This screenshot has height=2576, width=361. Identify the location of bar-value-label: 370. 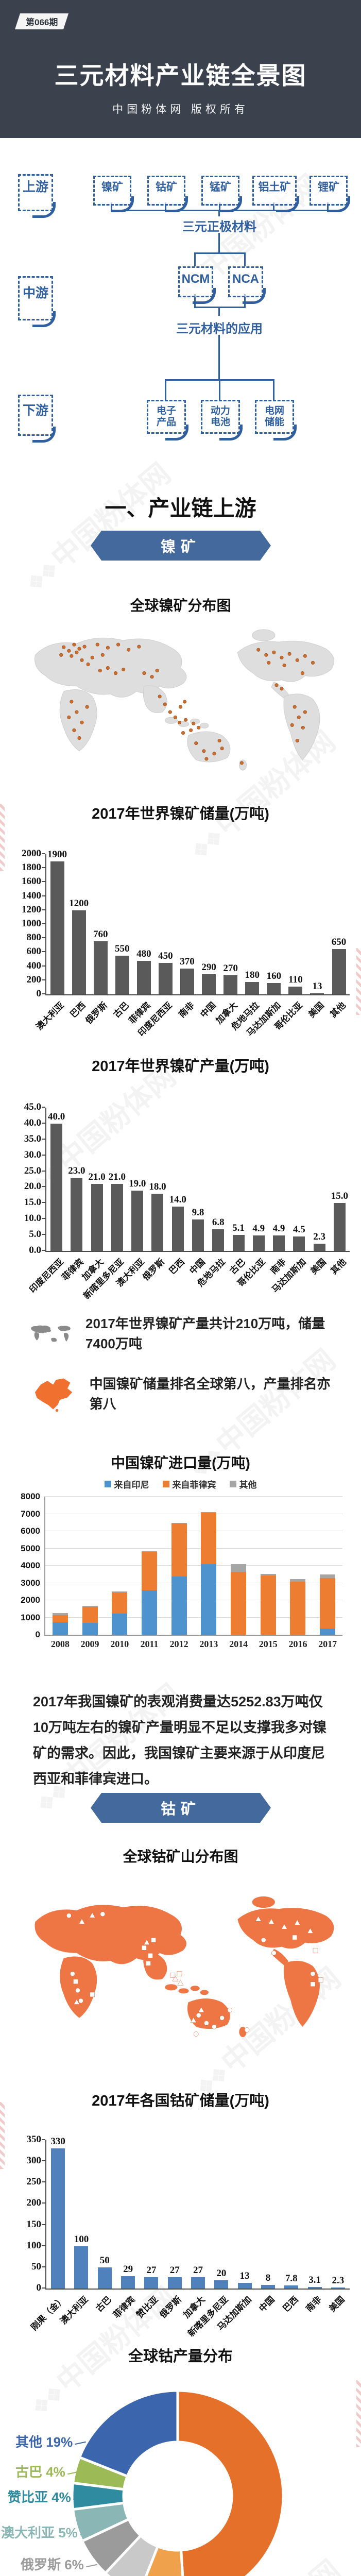
(187, 961).